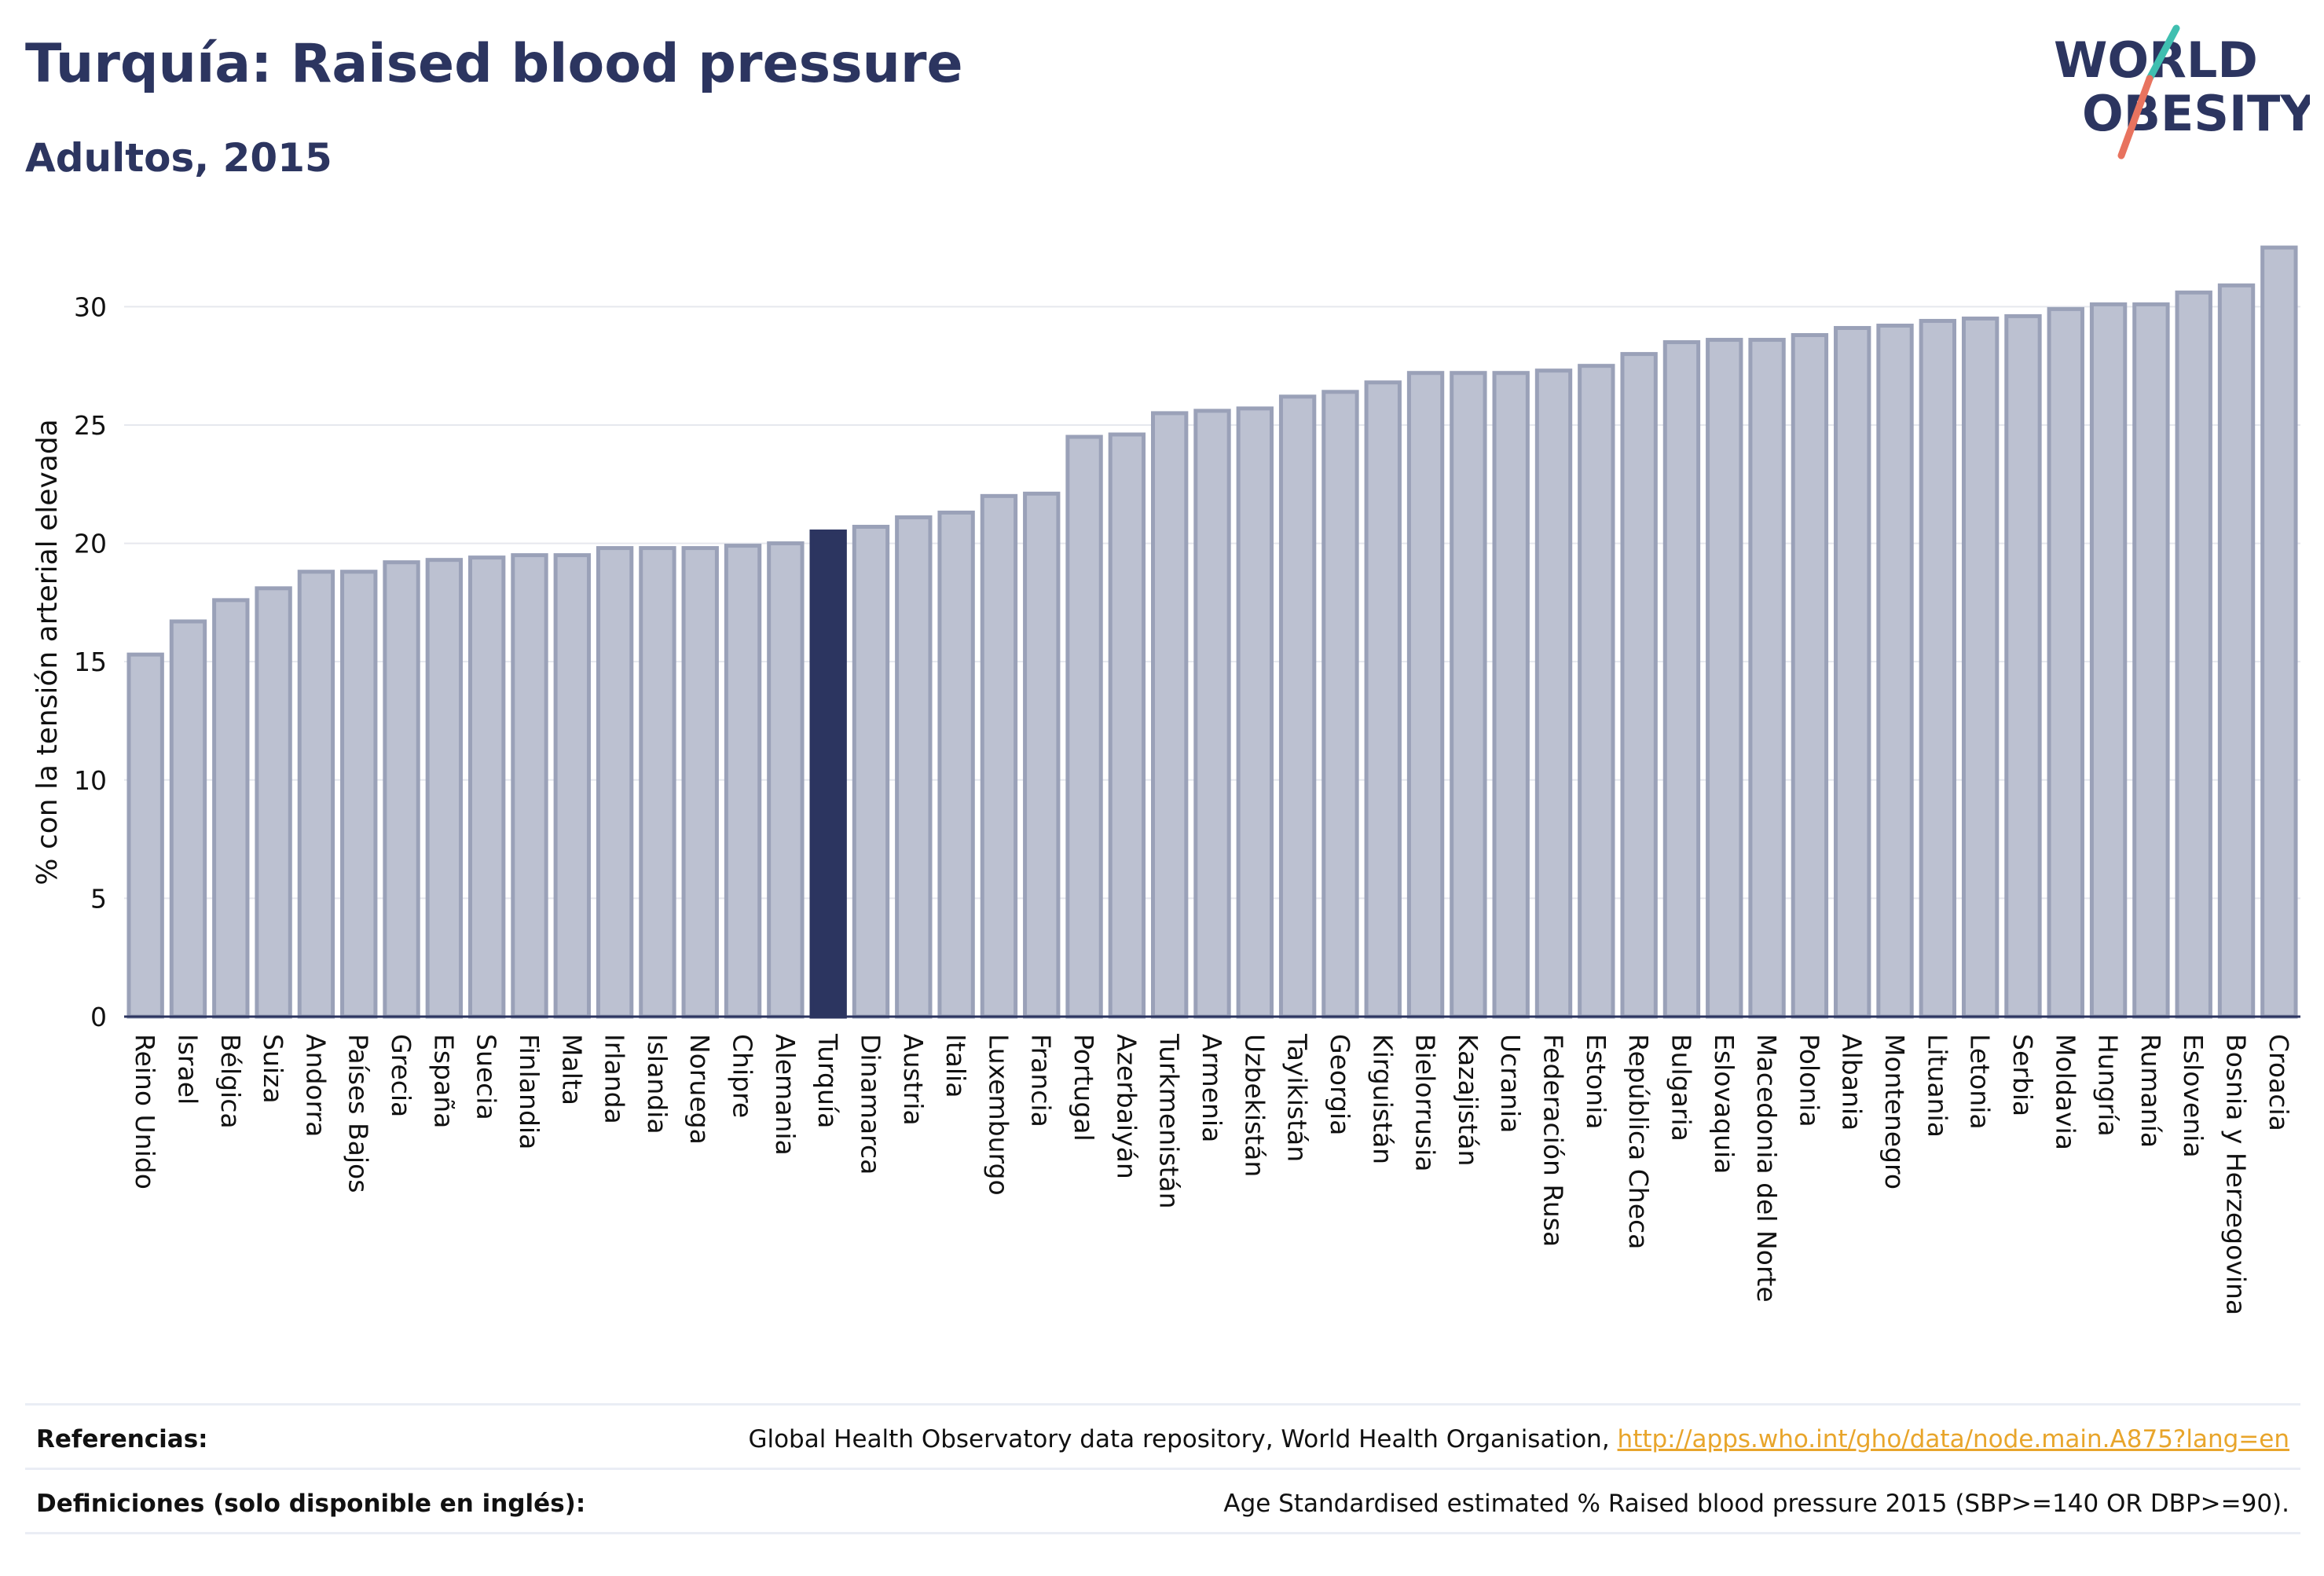 The image size is (2324, 1576). I want to click on references-label: Referencias:, so click(122, 1439).